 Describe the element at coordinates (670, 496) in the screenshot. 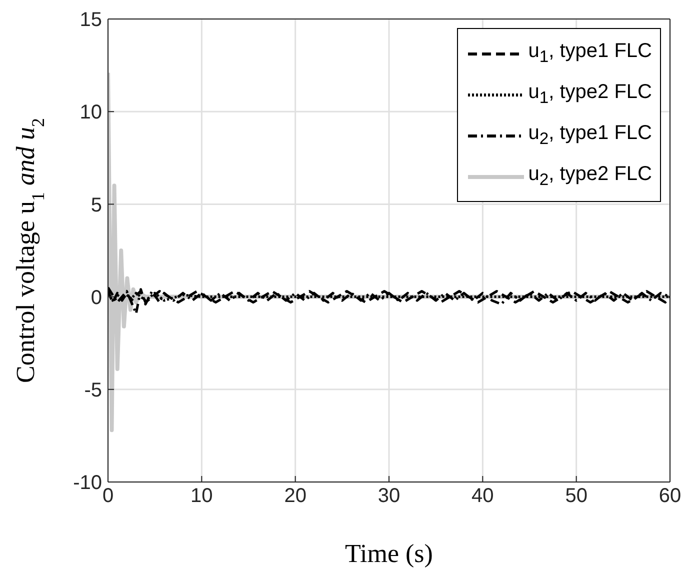

I see `x-tick-label: 60` at that location.